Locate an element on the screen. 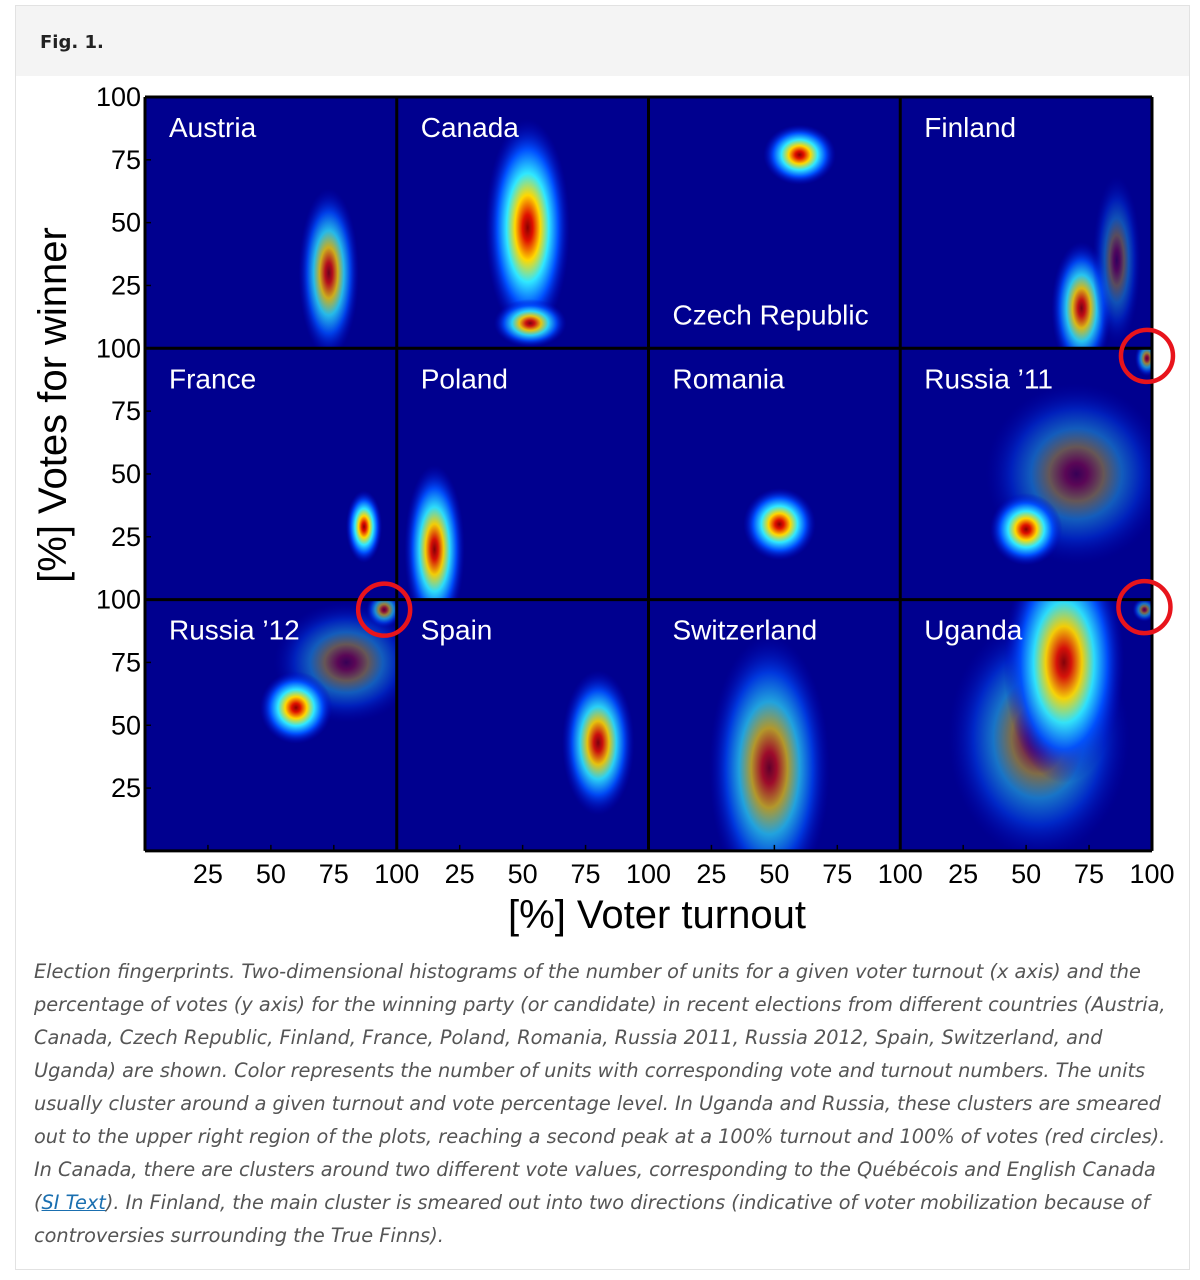  panel: Switzerland is located at coordinates (774, 725).